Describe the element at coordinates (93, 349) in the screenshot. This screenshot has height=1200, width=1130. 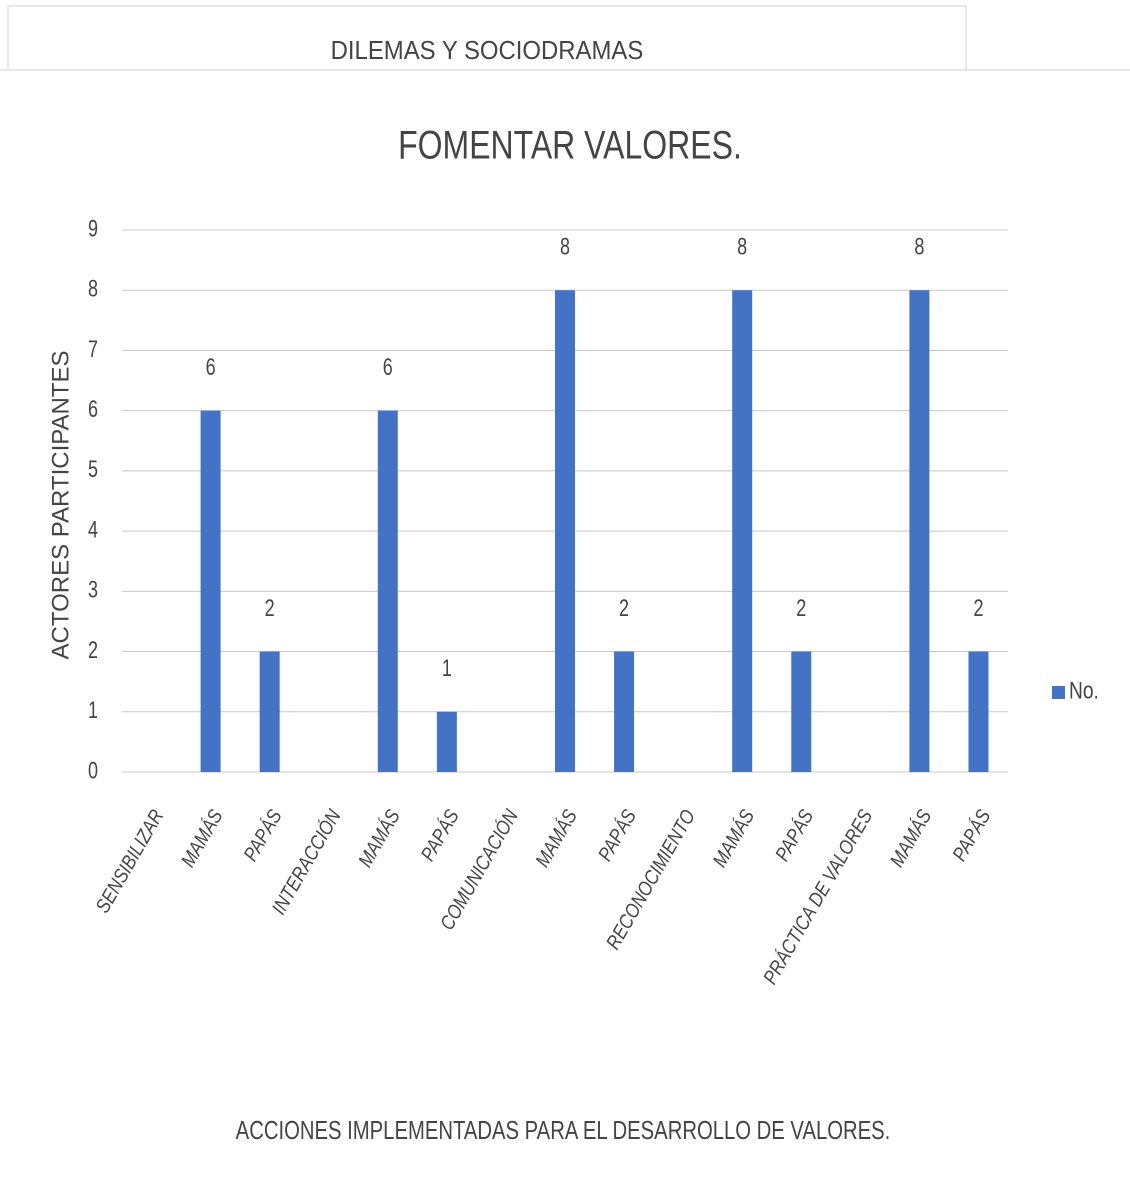
I see `y-tick-label: 7` at that location.